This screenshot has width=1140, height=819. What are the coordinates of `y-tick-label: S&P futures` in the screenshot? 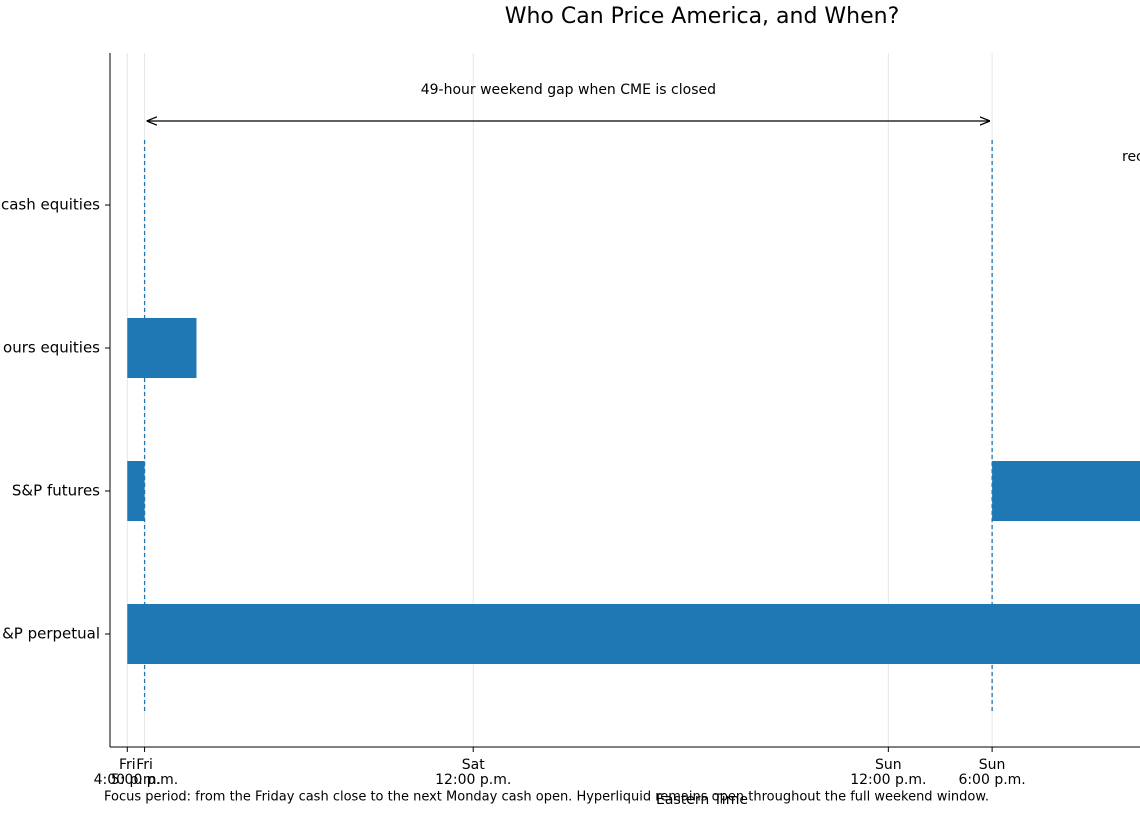 It's located at (56, 491).